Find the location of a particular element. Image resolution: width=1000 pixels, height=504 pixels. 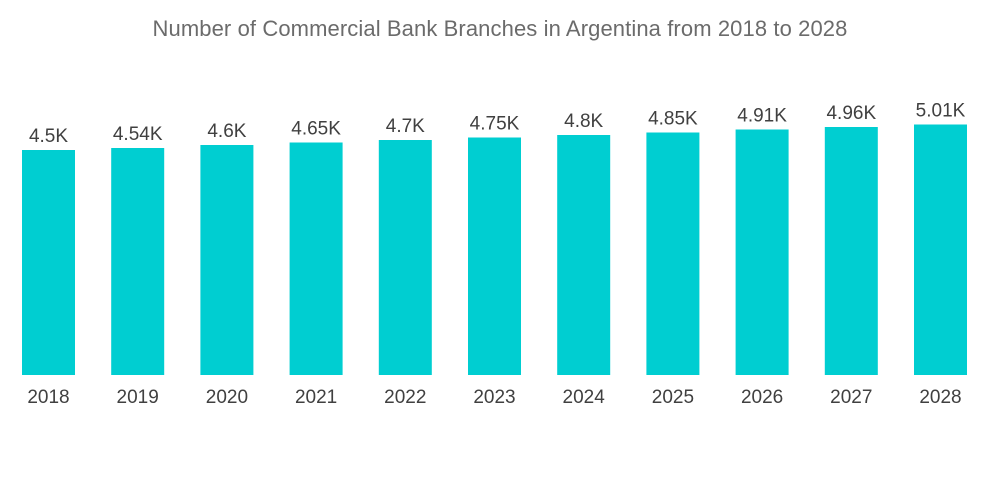

data-label-2020: 4.6K is located at coordinates (226, 131).